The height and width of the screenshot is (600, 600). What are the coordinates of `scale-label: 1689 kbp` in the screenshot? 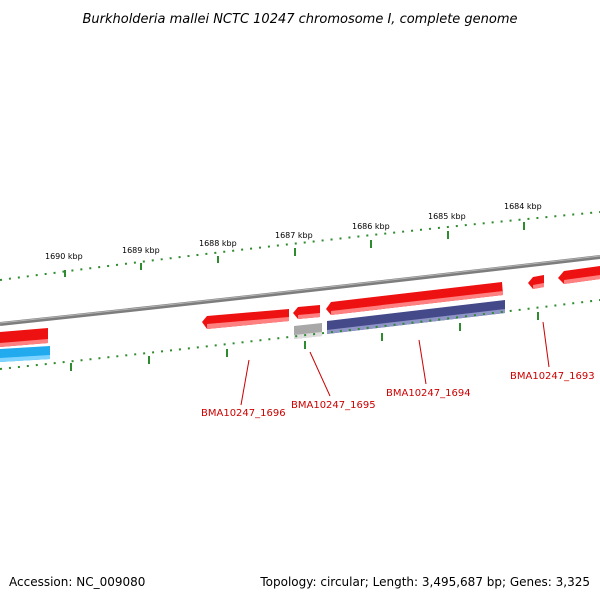 It's located at (141, 250).